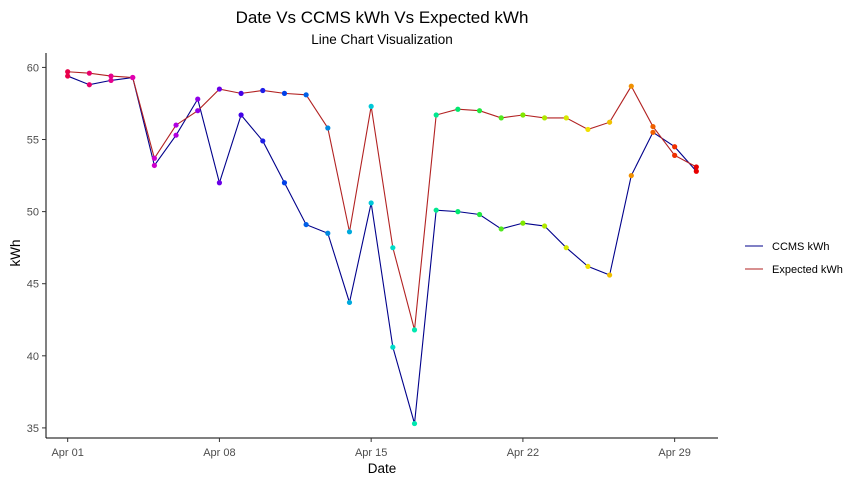 This screenshot has width=864, height=484. What do you see at coordinates (371, 453) in the screenshot?
I see `x-tick-label: Apr 15` at bounding box center [371, 453].